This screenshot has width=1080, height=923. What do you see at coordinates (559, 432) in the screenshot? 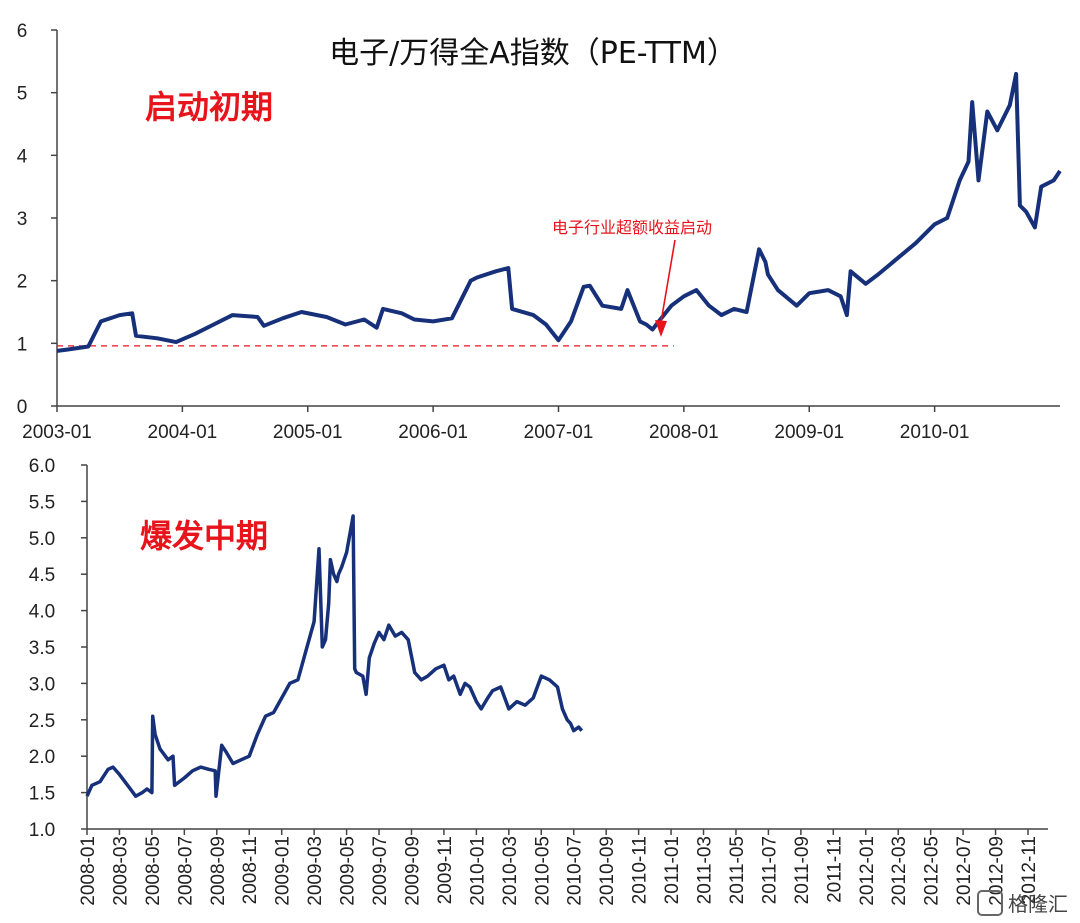
I see `x-tick-label: 2007-01` at bounding box center [559, 432].